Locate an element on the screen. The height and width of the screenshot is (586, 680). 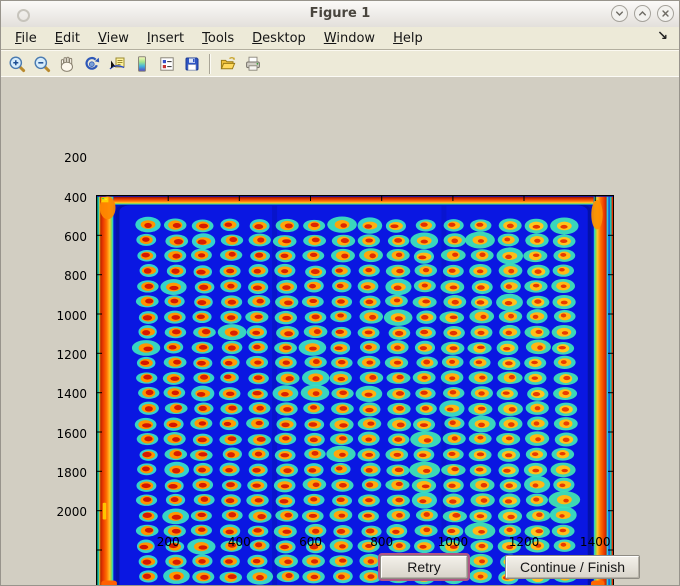
menu-item-tools: Tools is located at coordinates (218, 38).